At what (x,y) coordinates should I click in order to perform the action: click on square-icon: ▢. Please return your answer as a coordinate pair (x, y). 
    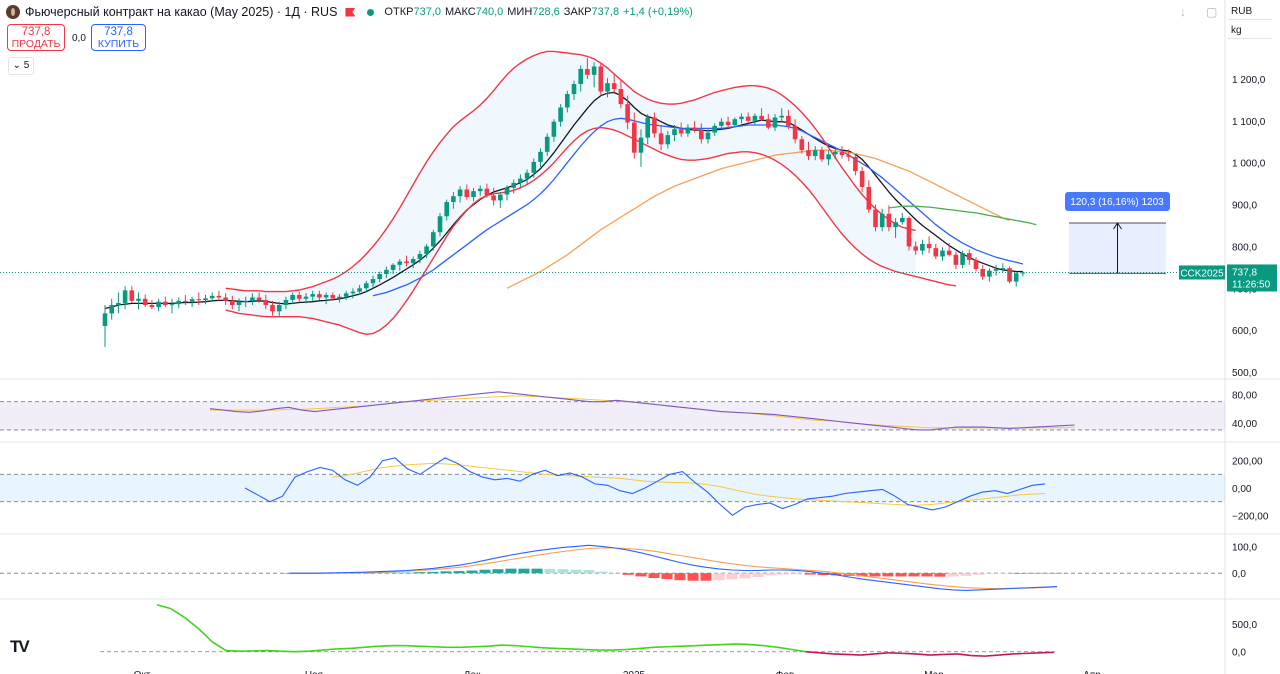
    Looking at the image, I should click on (1212, 12).